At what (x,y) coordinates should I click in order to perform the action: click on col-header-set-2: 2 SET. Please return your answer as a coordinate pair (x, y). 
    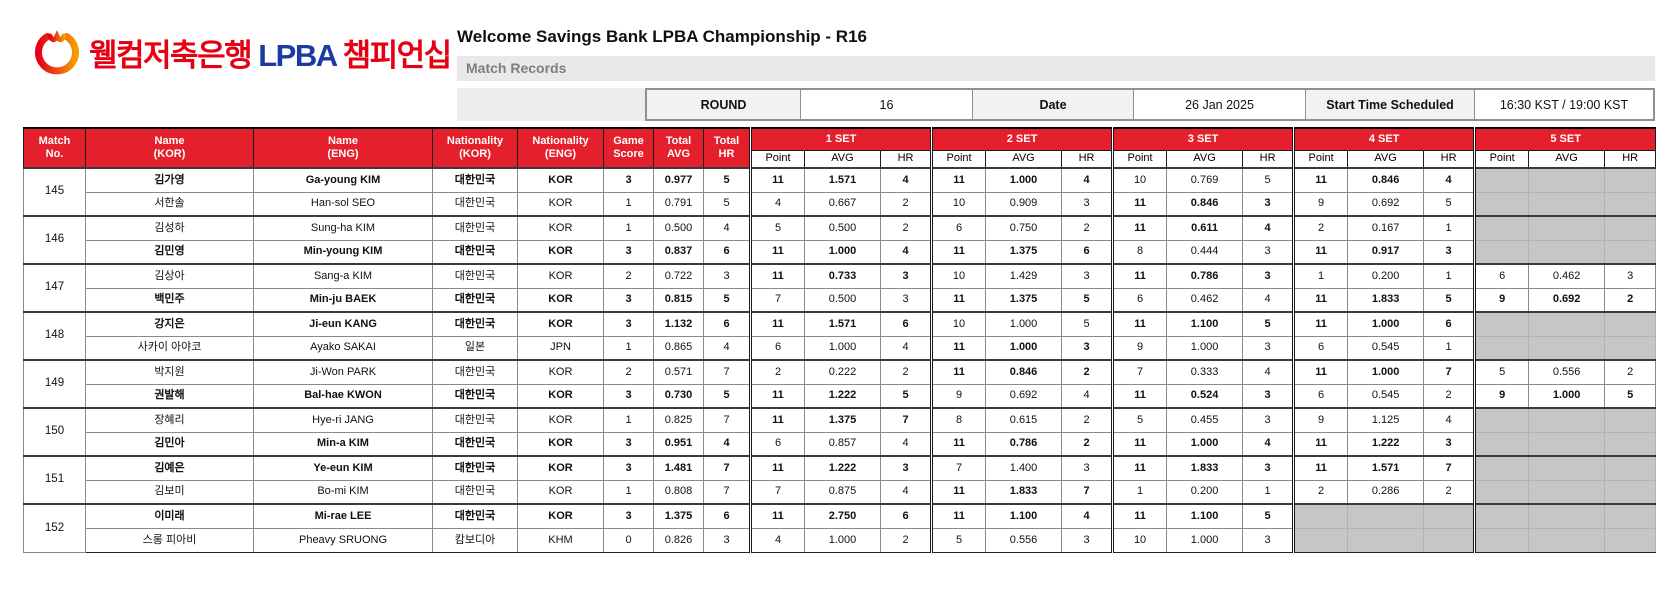
    Looking at the image, I should click on (1022, 139).